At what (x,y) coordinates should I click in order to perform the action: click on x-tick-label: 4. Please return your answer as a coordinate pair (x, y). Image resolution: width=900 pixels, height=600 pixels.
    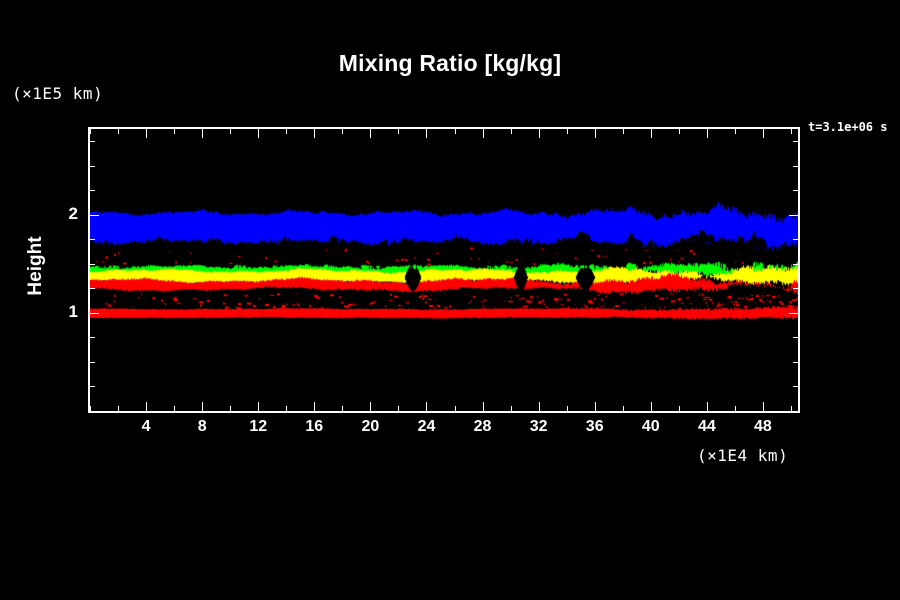
    Looking at the image, I should click on (146, 426).